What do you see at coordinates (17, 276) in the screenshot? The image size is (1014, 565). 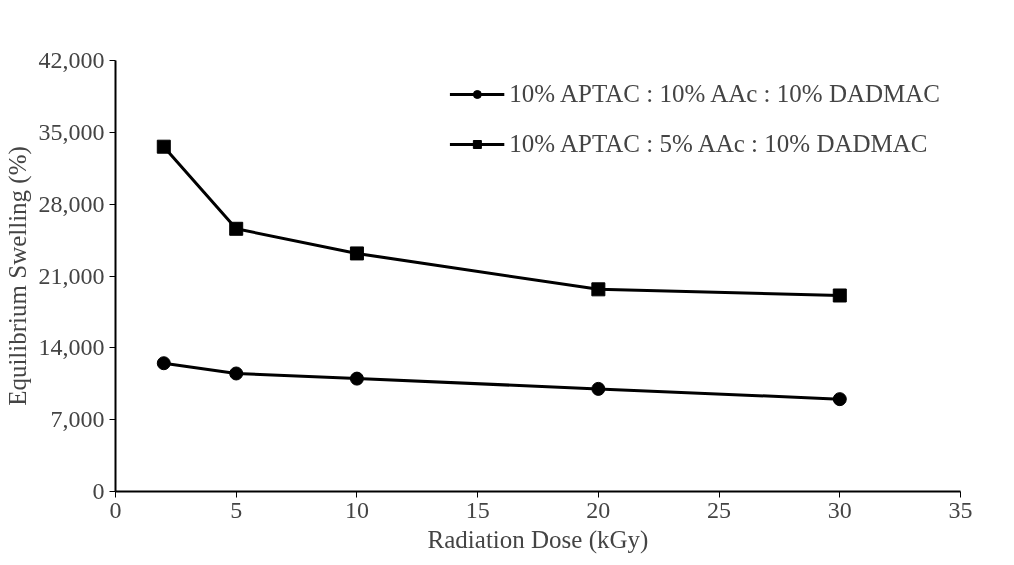 I see `y-axis-title: Equilibrium Swelling (%)` at bounding box center [17, 276].